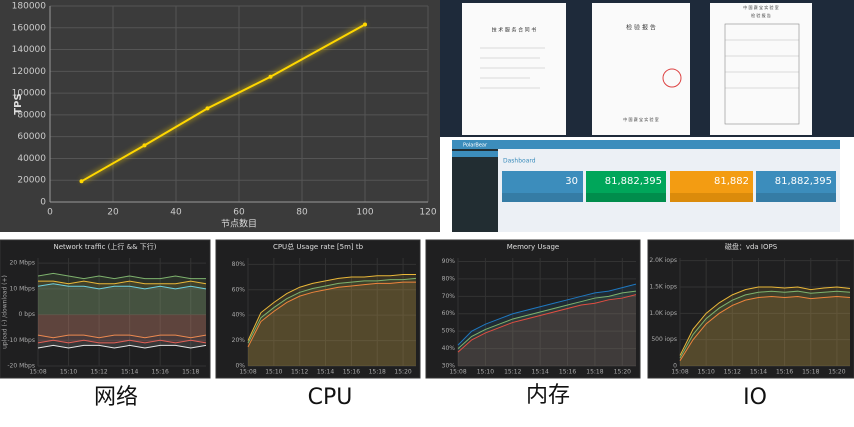  I want to click on y-tick-label: 1.5K iops, so click(663, 286).